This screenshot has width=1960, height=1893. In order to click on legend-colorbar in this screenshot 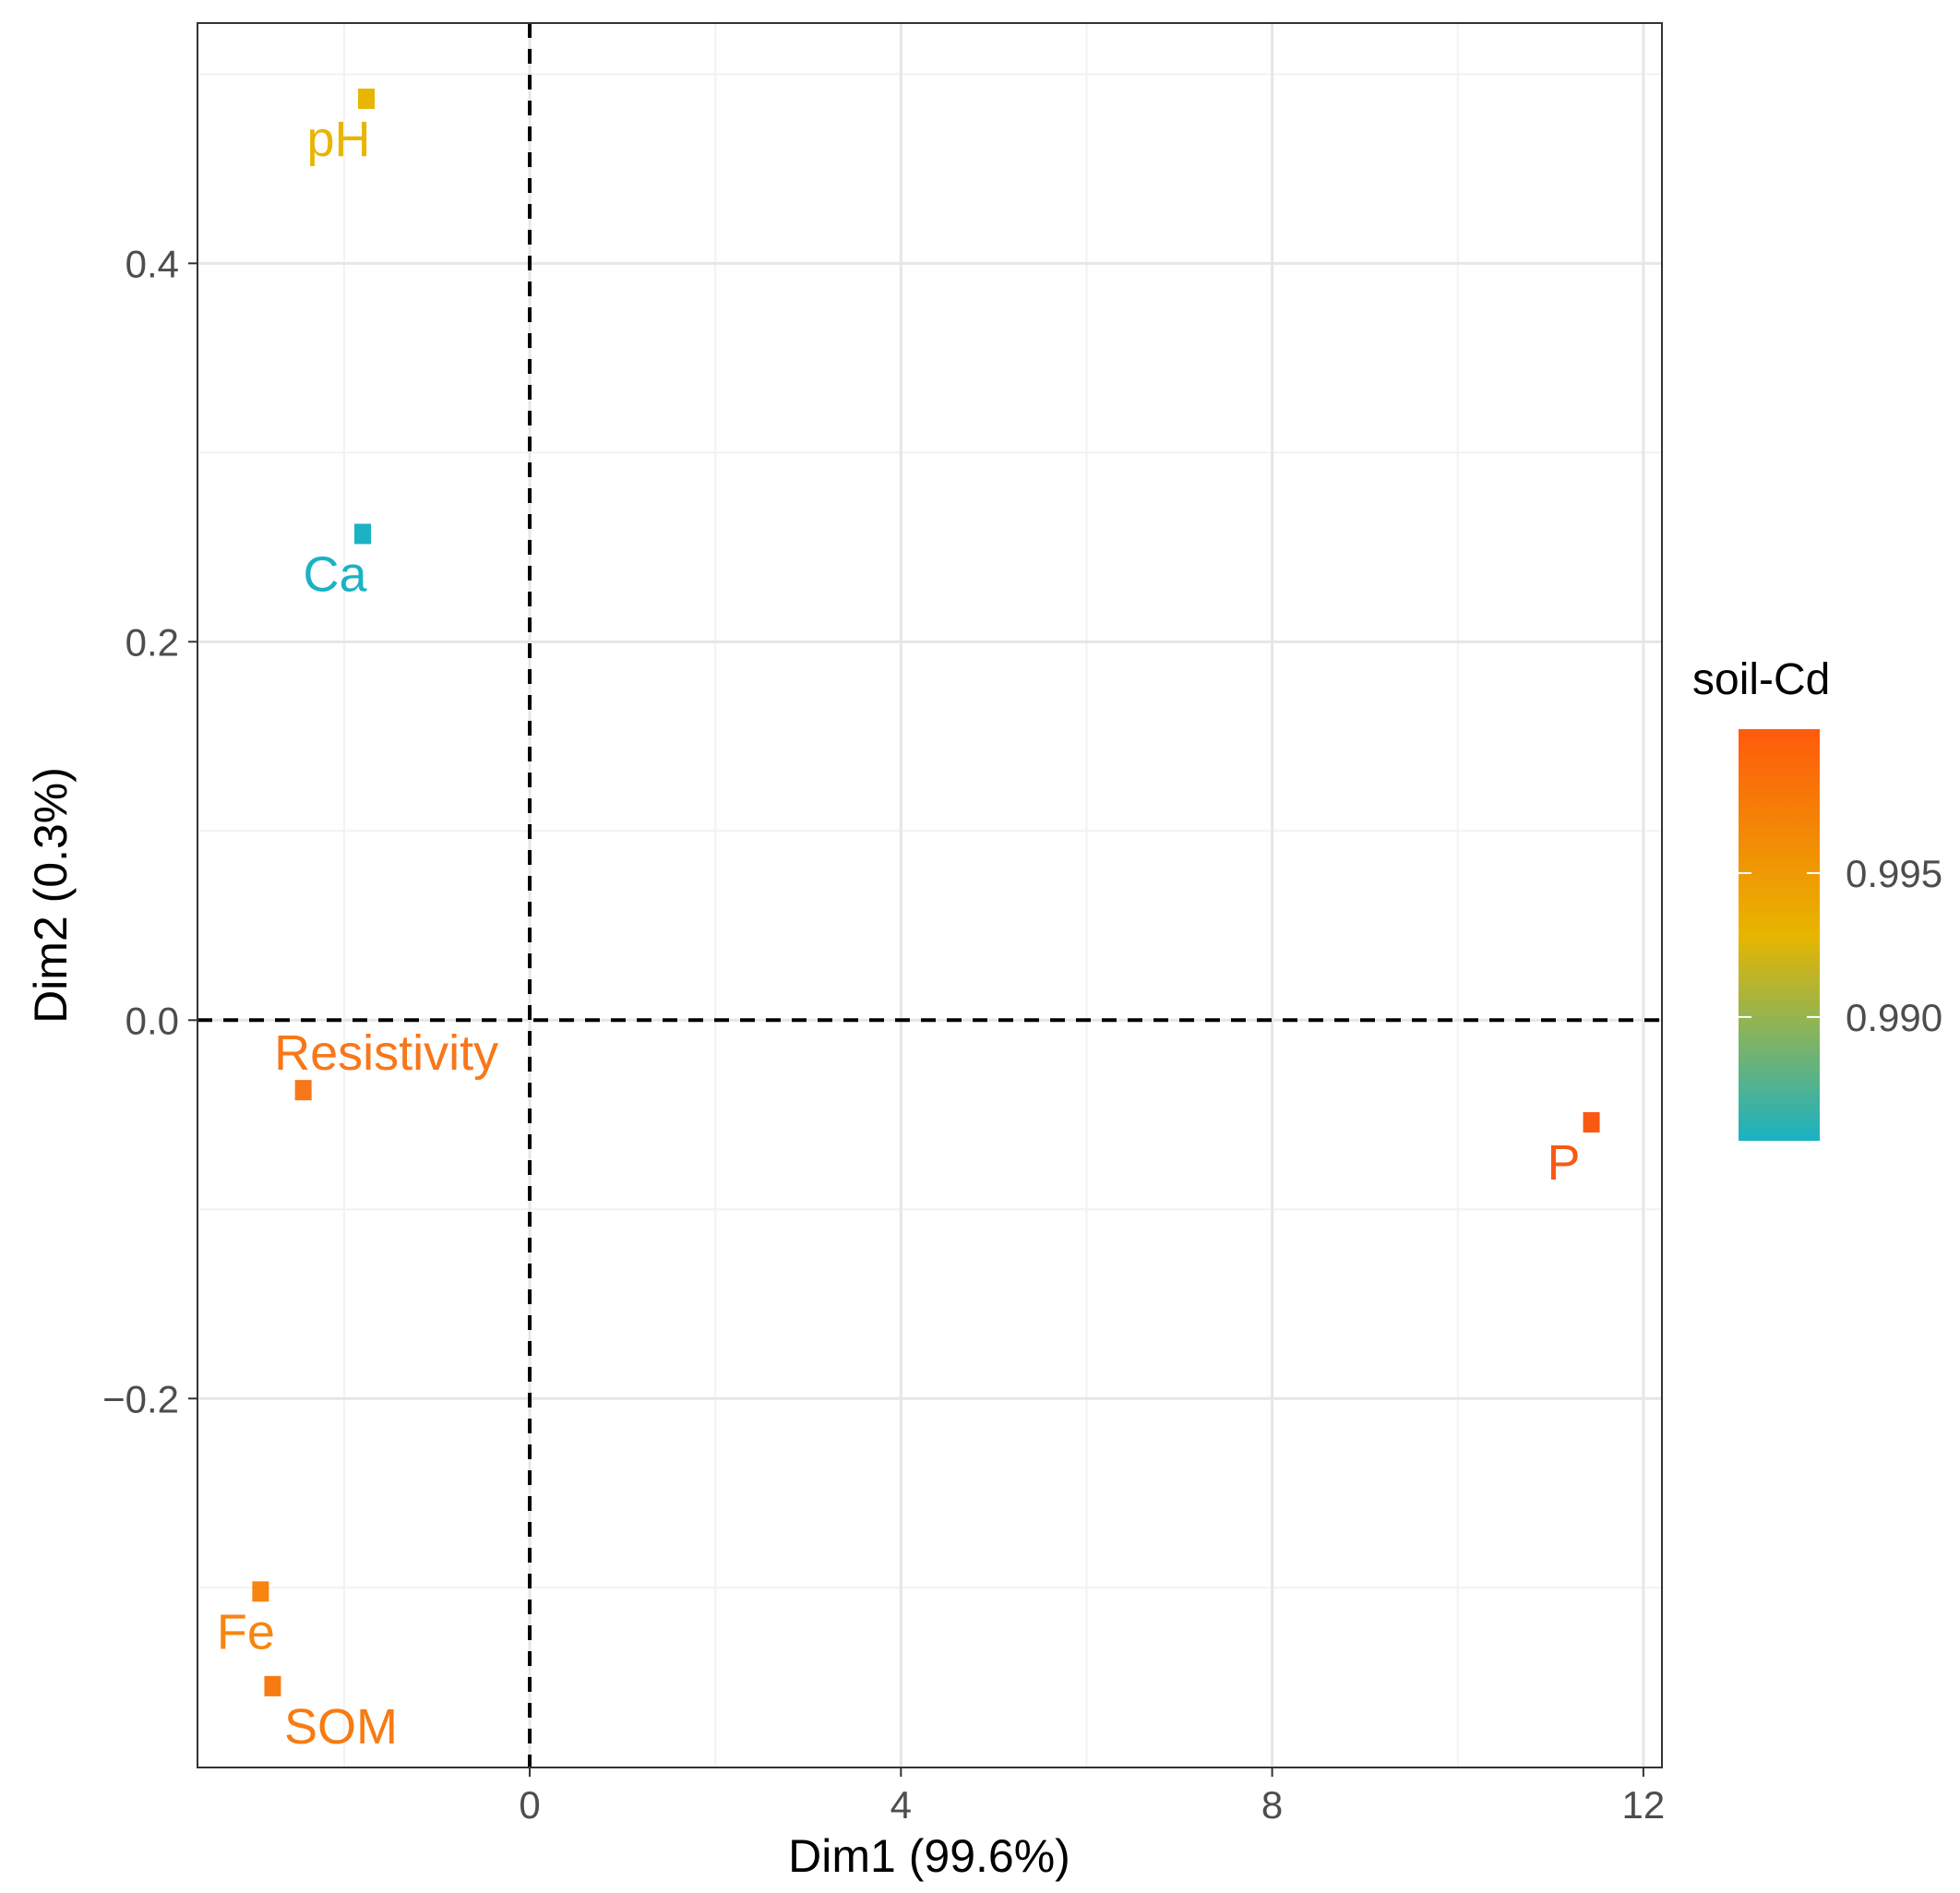, I will do `click(1779, 935)`.